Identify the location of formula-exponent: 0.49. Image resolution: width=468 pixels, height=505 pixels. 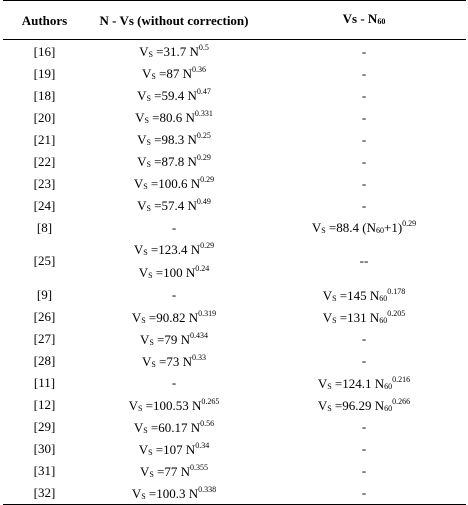
(203, 201).